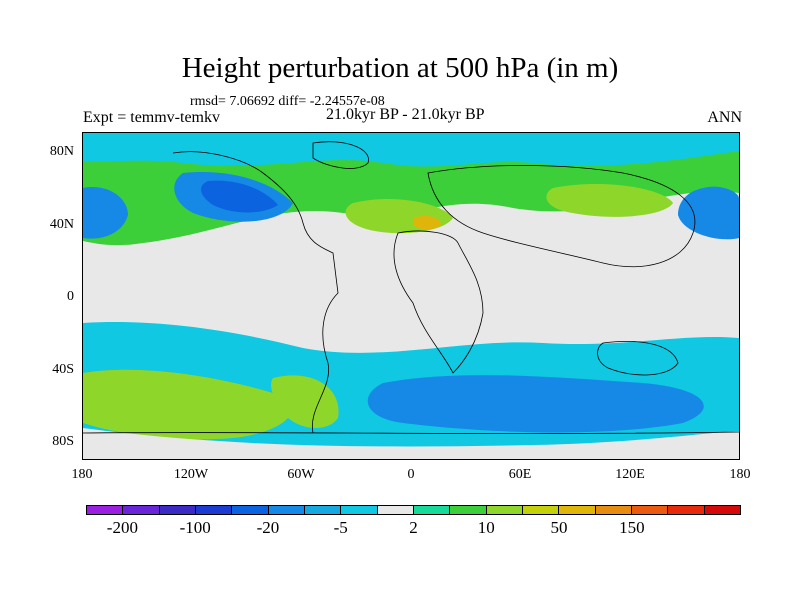  What do you see at coordinates (535, 404) in the screenshot?
I see `anomaly-blue-southern` at bounding box center [535, 404].